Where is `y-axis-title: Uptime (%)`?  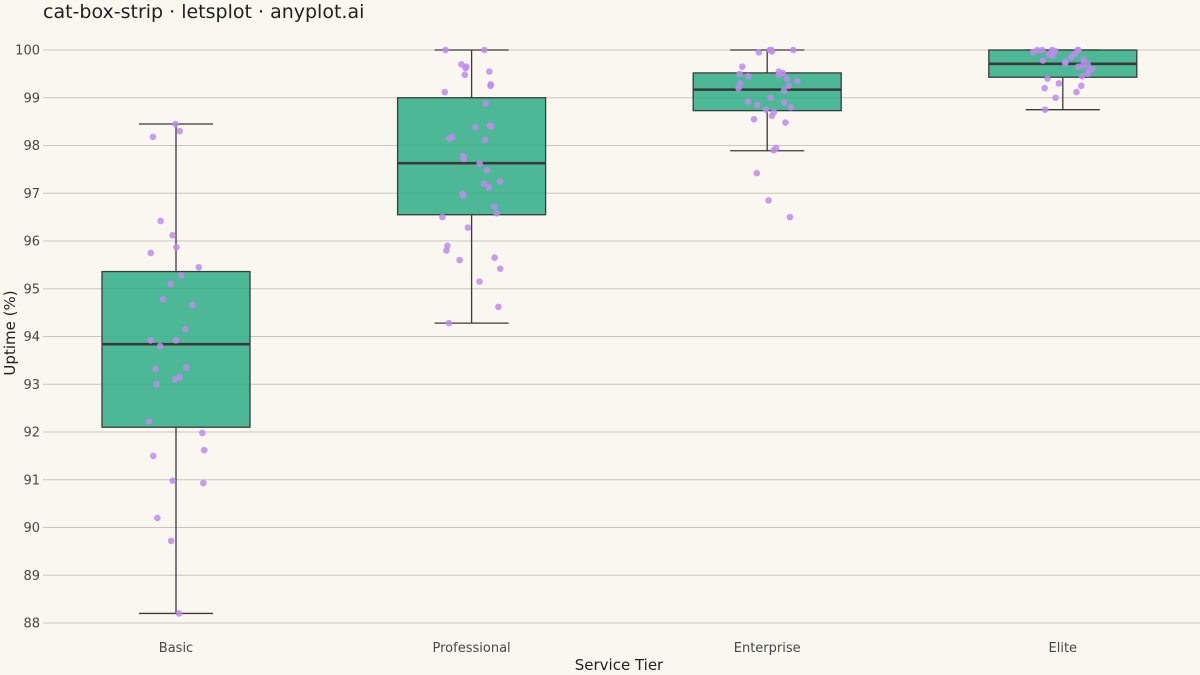 y-axis-title: Uptime (%) is located at coordinates (10, 332).